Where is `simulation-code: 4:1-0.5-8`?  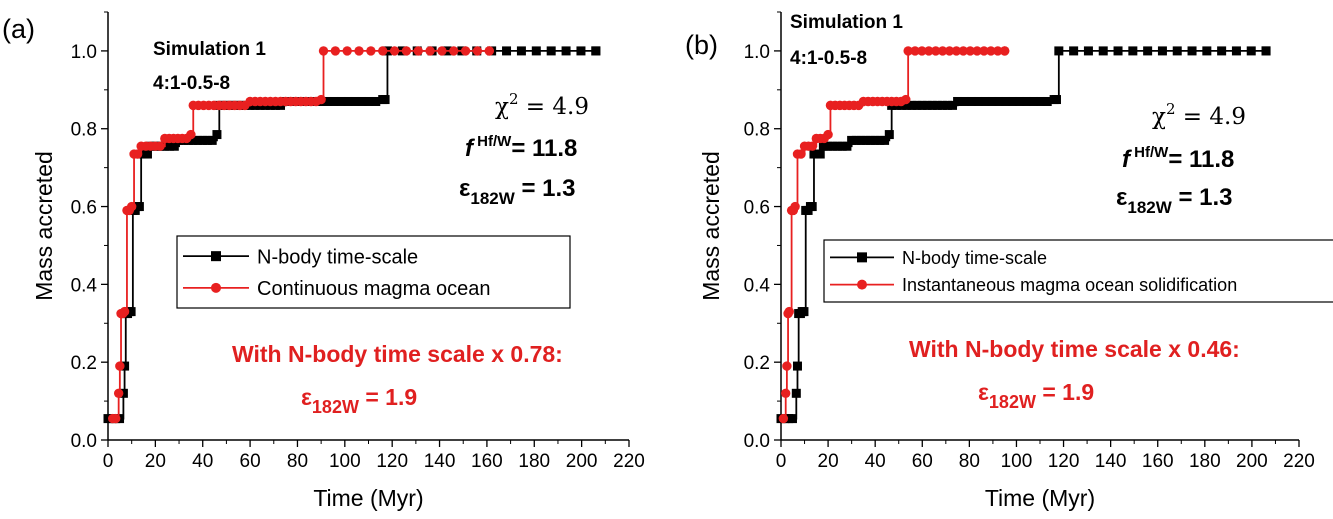 simulation-code: 4:1-0.5-8 is located at coordinates (828, 58).